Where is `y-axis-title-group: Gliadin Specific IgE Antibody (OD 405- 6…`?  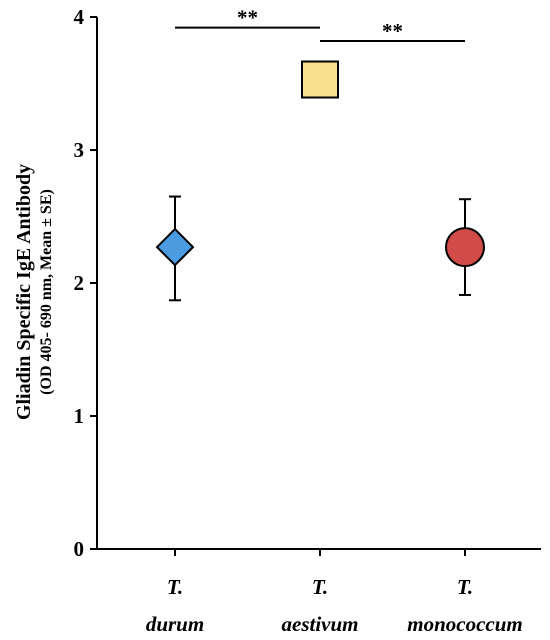 y-axis-title-group: Gliadin Specific IgE Antibody (OD 405- 6… is located at coordinates (34, 292).